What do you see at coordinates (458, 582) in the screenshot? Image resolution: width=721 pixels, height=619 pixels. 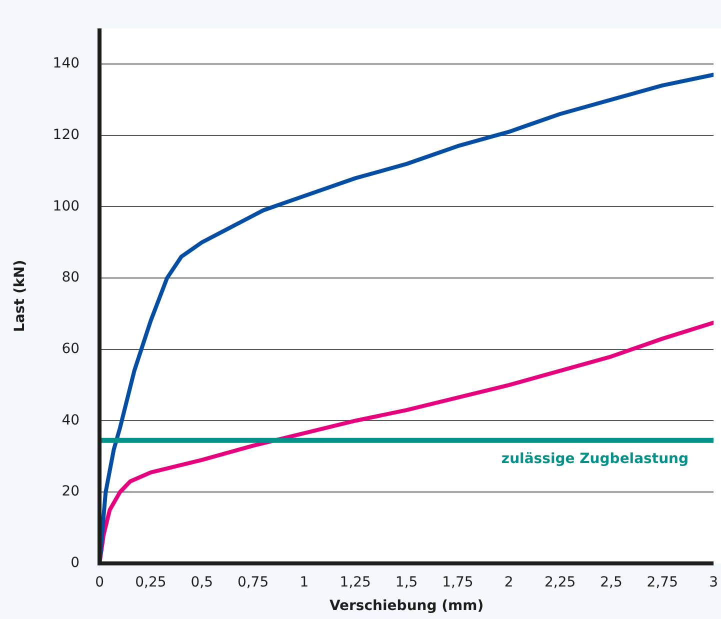 I see `x-tick-label: 1,75` at bounding box center [458, 582].